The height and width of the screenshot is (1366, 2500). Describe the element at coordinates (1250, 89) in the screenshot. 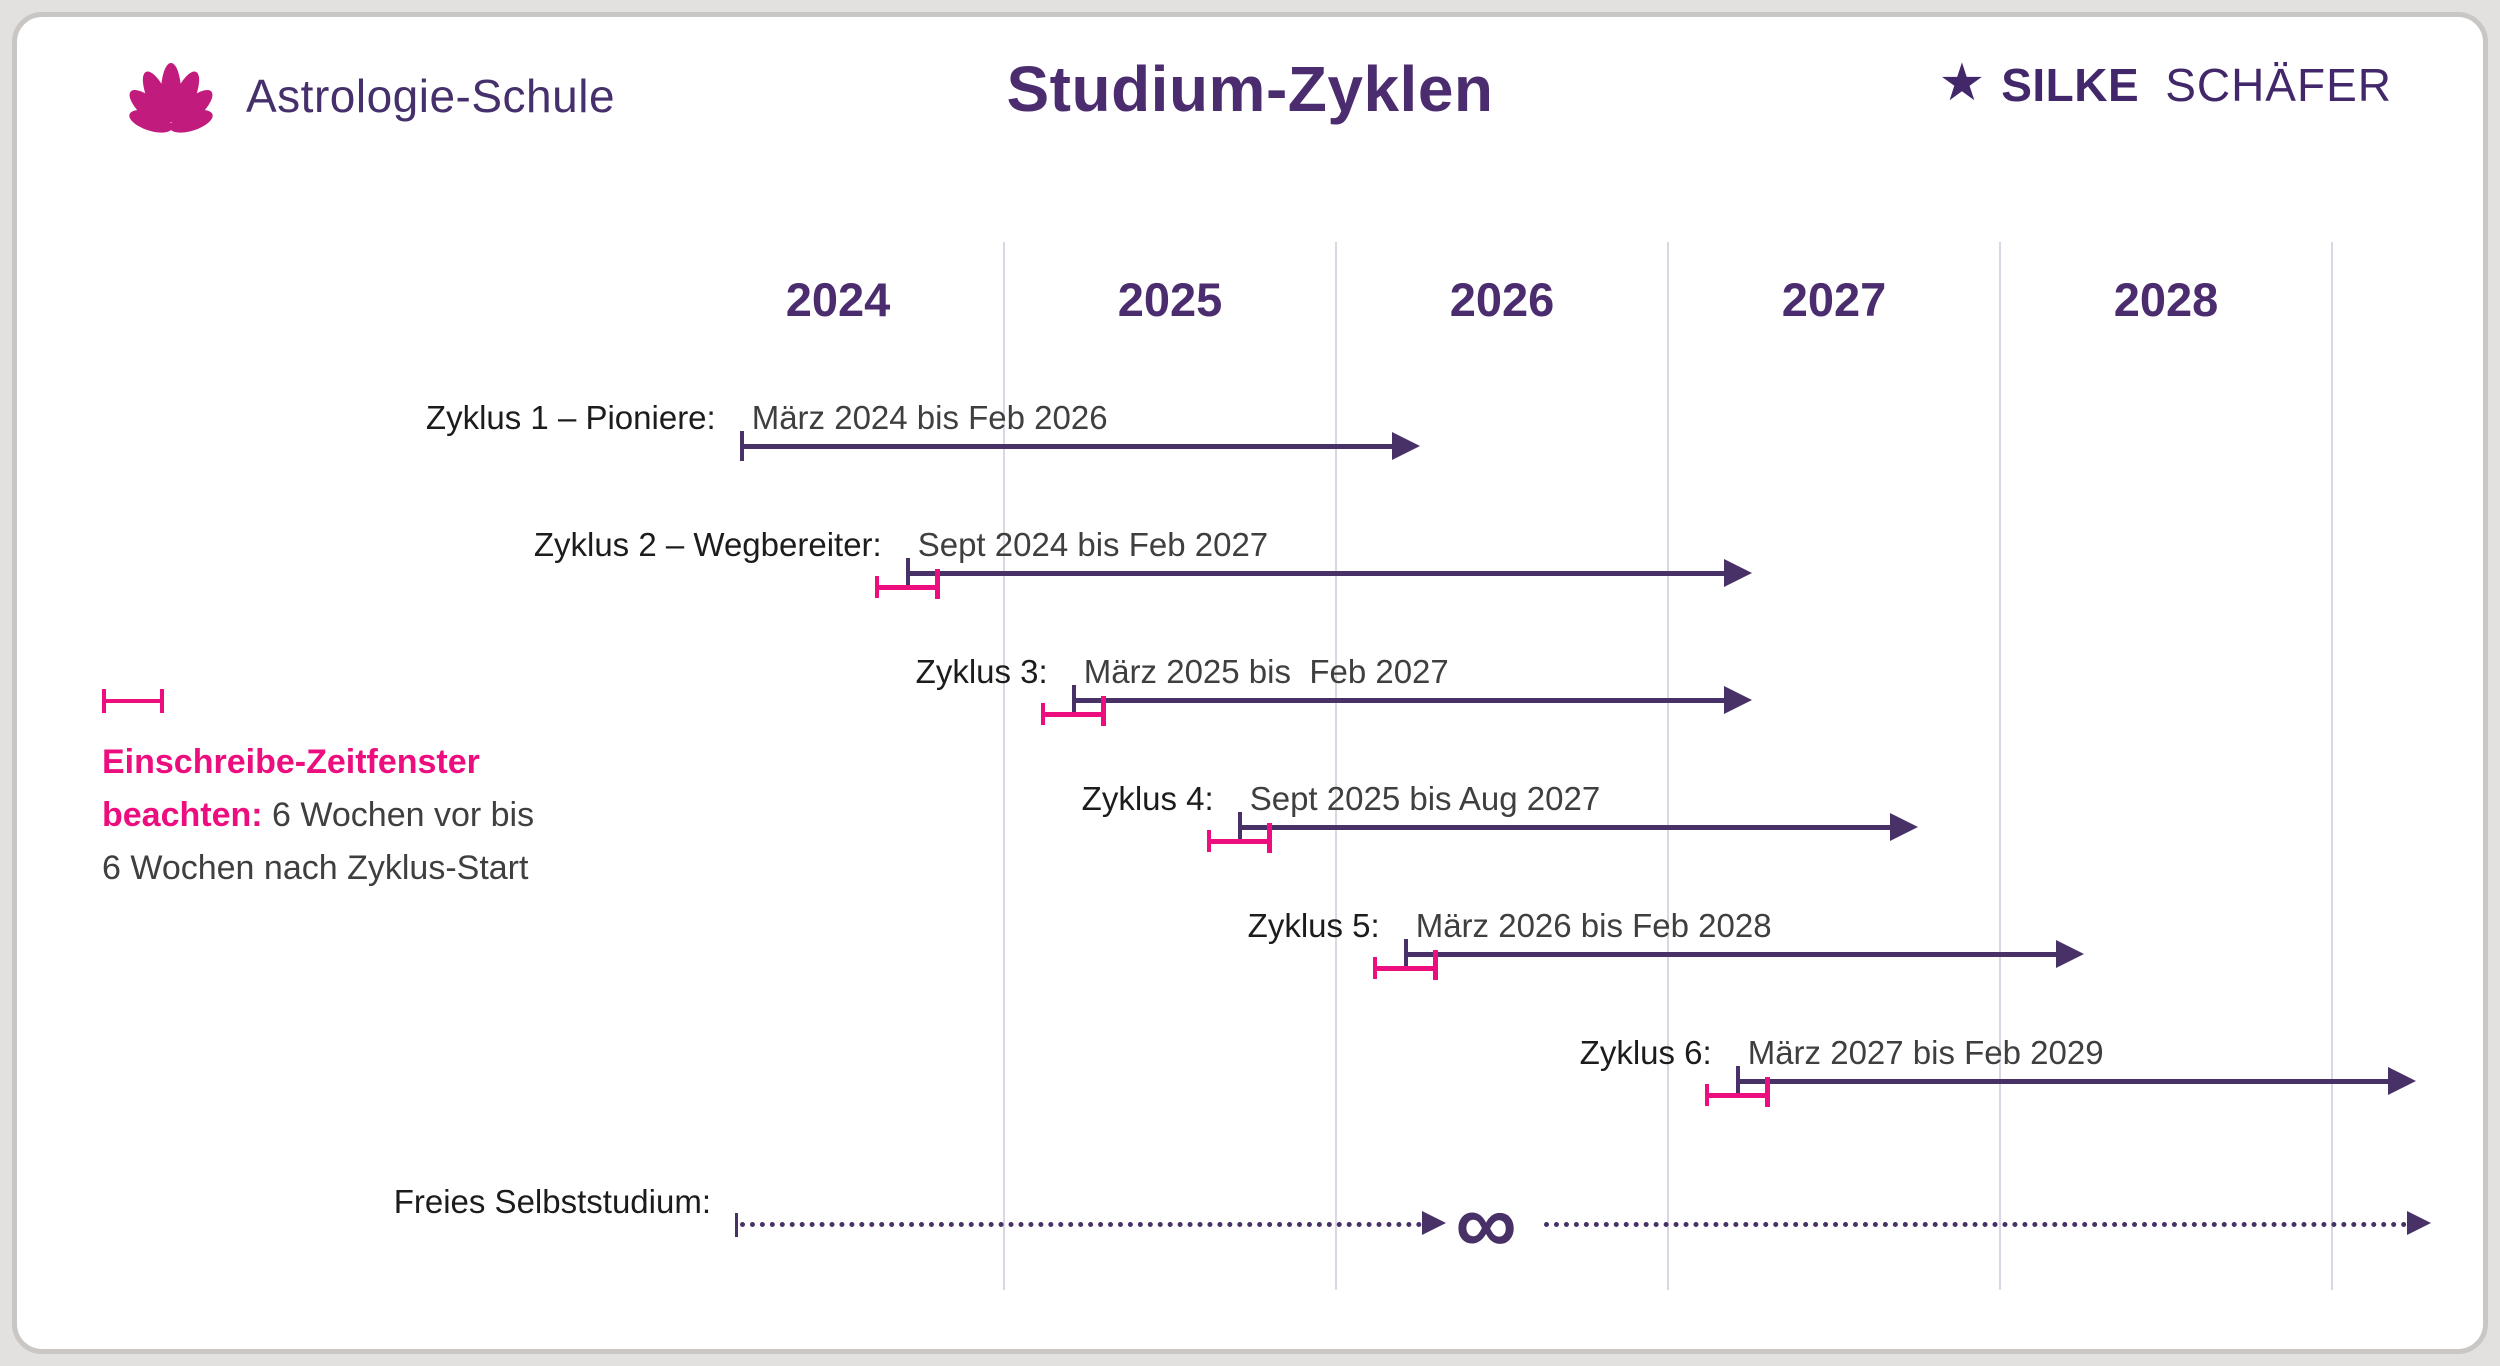

I see `page-title: Studium-Zyklen` at that location.